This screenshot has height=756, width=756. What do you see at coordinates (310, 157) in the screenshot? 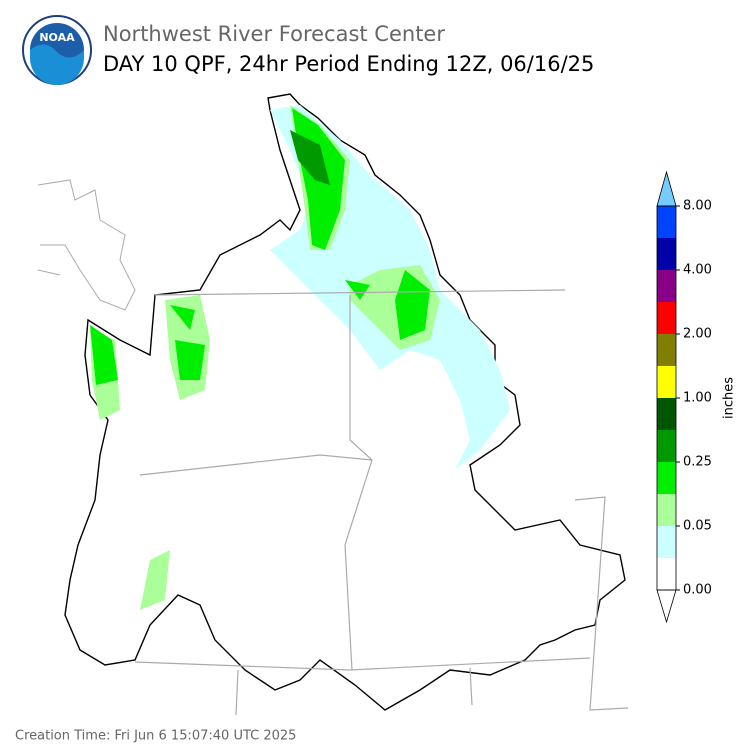
I see `precip-area` at bounding box center [310, 157].